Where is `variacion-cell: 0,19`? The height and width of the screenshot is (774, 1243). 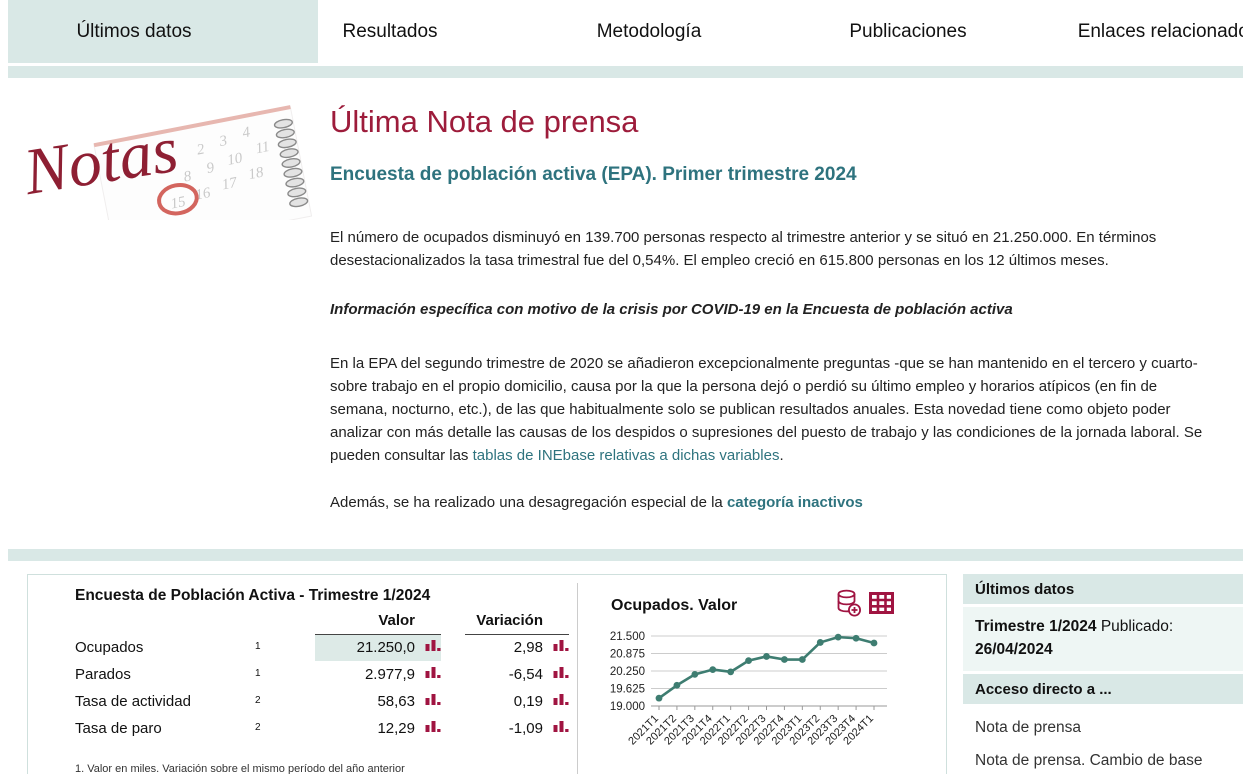
variacion-cell: 0,19 is located at coordinates (528, 701).